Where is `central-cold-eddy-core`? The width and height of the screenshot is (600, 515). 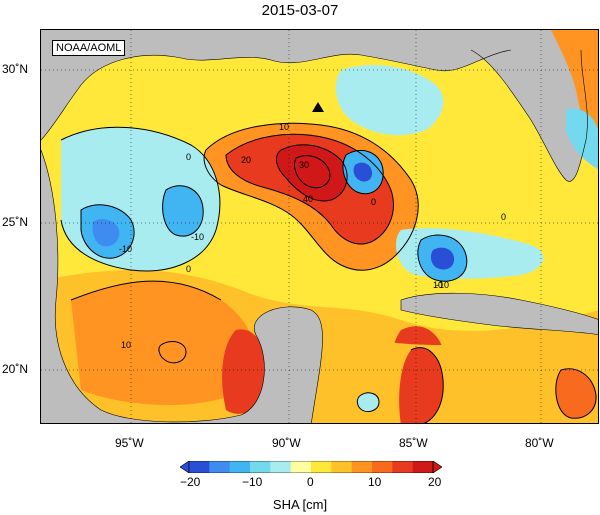 central-cold-eddy-core is located at coordinates (363, 172).